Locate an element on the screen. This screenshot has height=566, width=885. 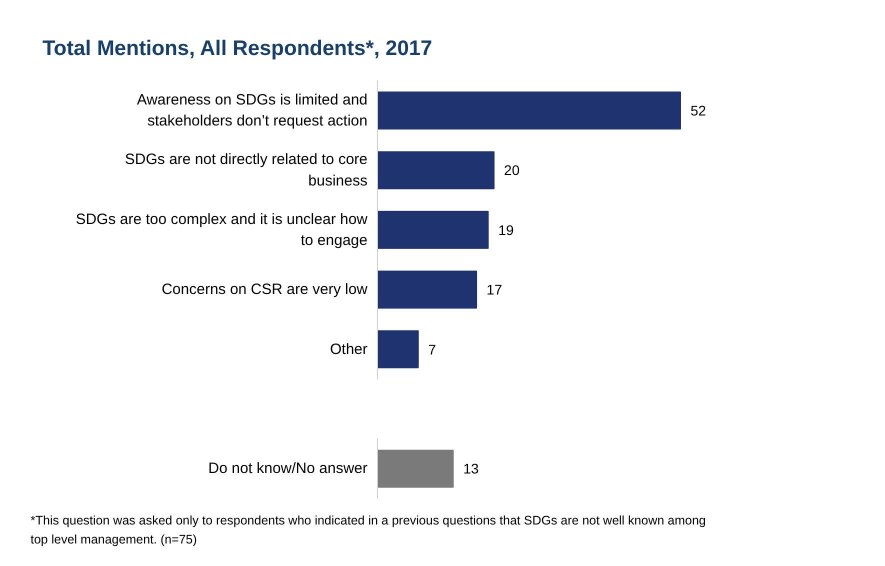
data-label: 17 is located at coordinates (494, 290).